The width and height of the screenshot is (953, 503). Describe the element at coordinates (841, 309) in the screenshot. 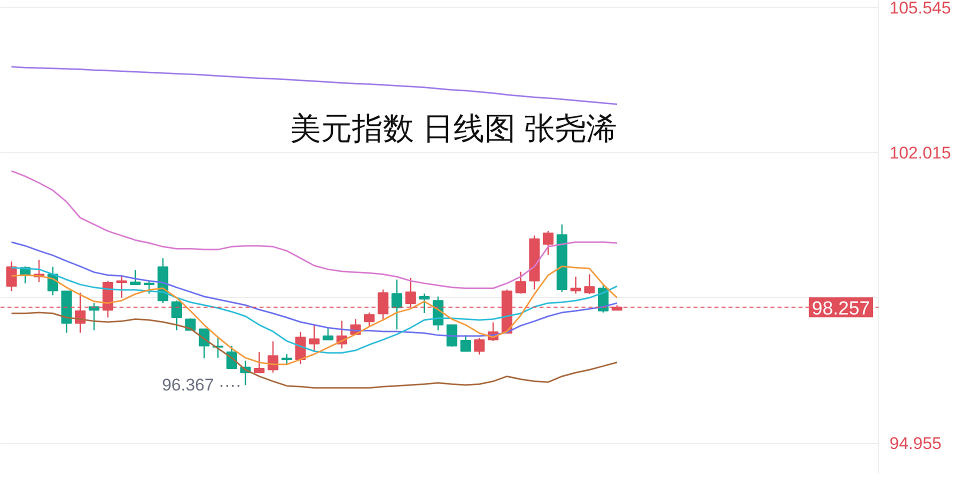

I see `ref-line-label: 98.257` at that location.